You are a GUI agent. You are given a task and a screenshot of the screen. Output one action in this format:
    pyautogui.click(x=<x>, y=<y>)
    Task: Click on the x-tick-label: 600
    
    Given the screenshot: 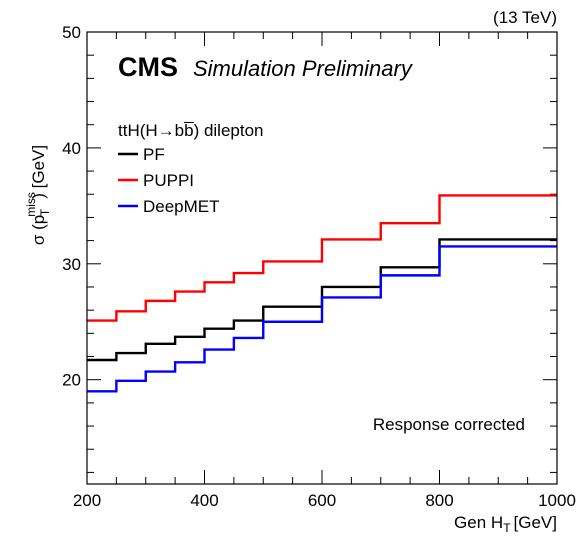 What is the action you would take?
    pyautogui.click(x=322, y=500)
    